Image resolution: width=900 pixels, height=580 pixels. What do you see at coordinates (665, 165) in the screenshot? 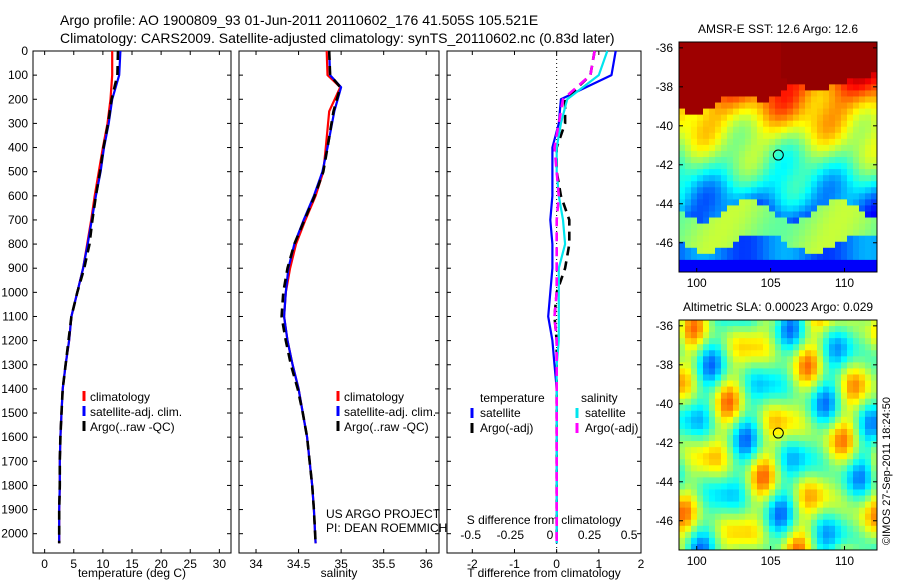
I see `y-tick-label: -42` at bounding box center [665, 165].